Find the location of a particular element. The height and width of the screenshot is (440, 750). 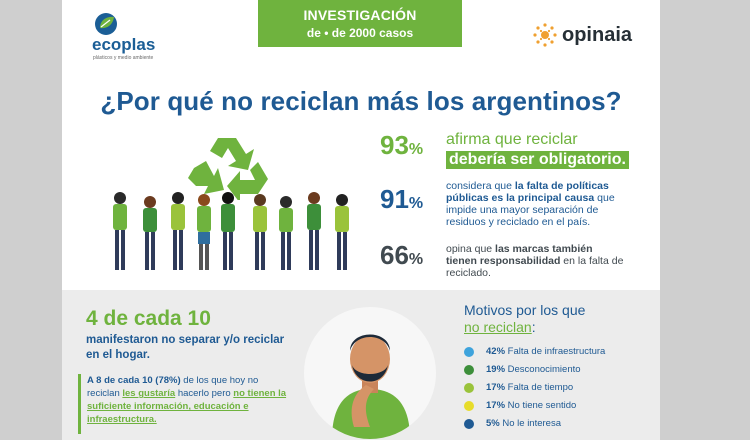

stat-91-value: 91% is located at coordinates (402, 199).